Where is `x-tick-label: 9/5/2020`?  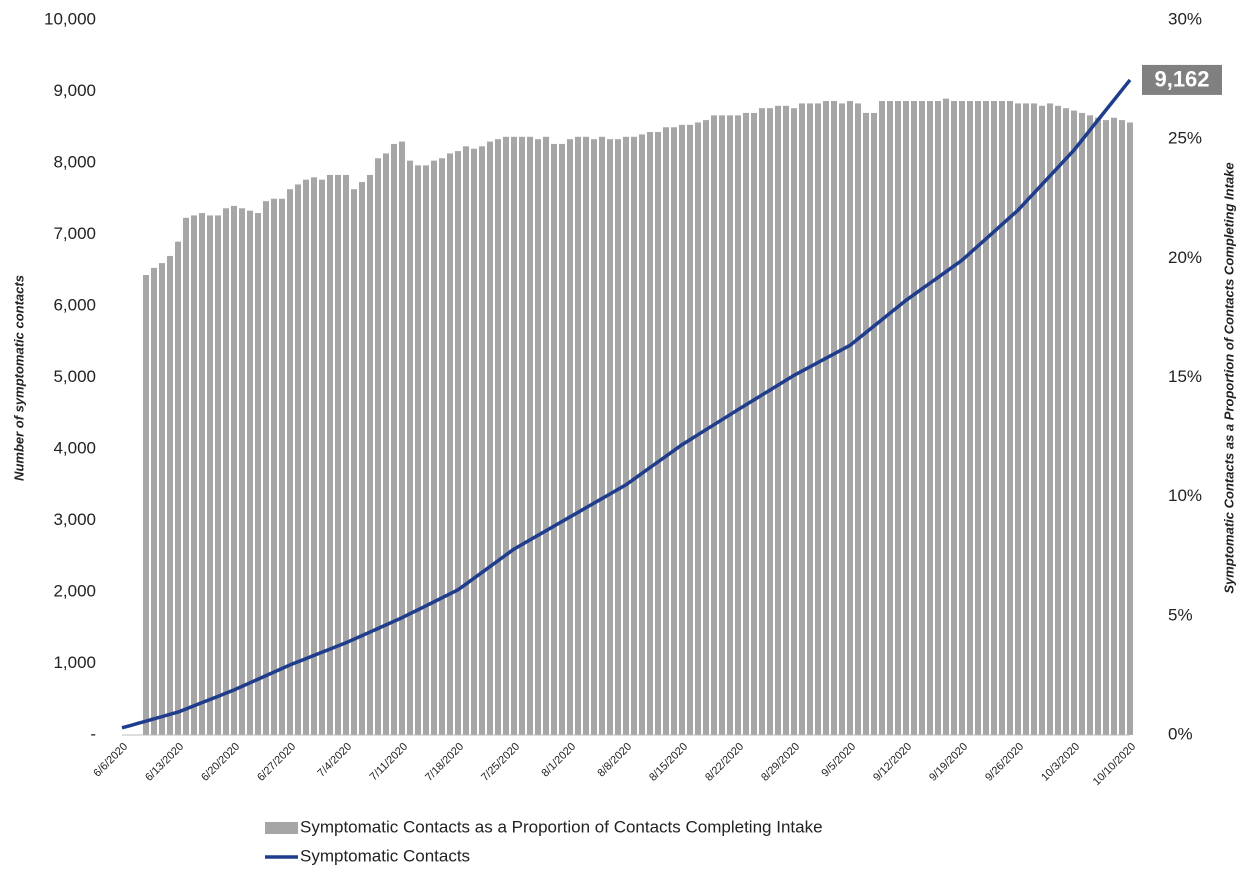 x-tick-label: 9/5/2020 is located at coordinates (838, 760).